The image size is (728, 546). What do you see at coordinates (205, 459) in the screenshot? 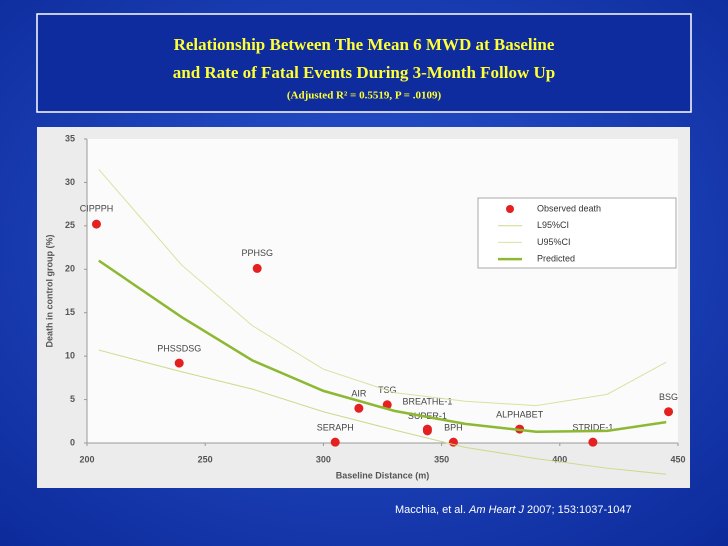
I see `x-tick-label: 250` at bounding box center [205, 459].